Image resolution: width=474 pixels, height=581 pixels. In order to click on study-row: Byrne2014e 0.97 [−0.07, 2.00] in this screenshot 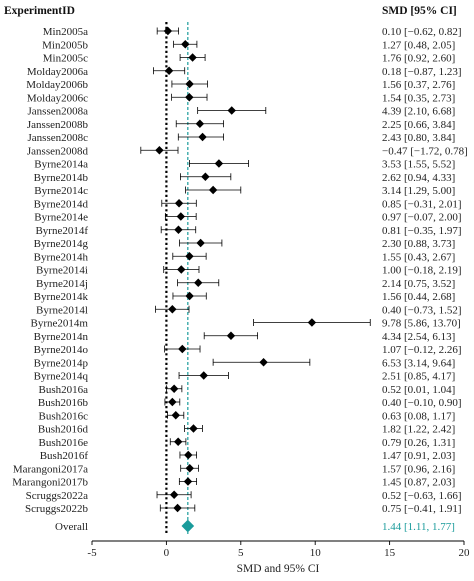, I will do `click(247, 218)`.